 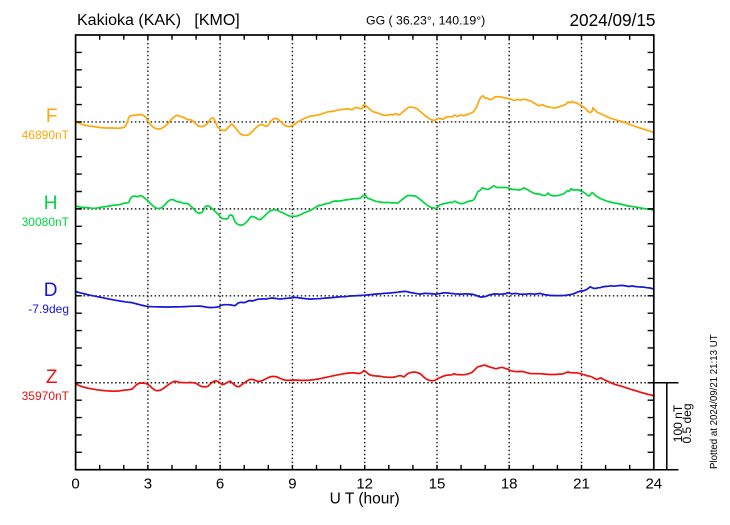 What do you see at coordinates (148, 483) in the screenshot?
I see `svg-text: 3` at bounding box center [148, 483].